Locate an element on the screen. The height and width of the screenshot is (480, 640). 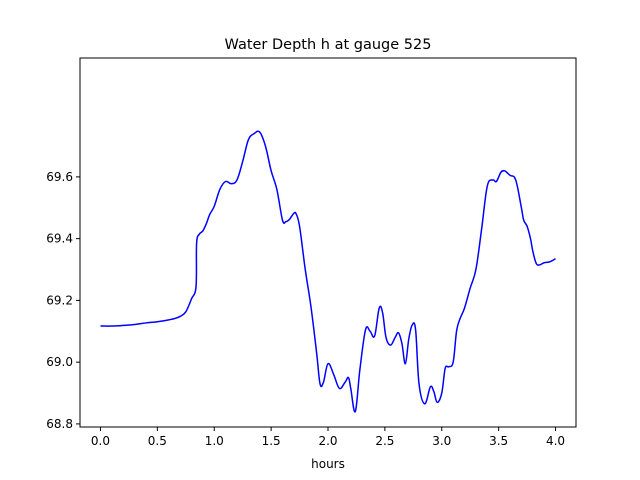
x-tick-label: 3.0 is located at coordinates (441, 441).